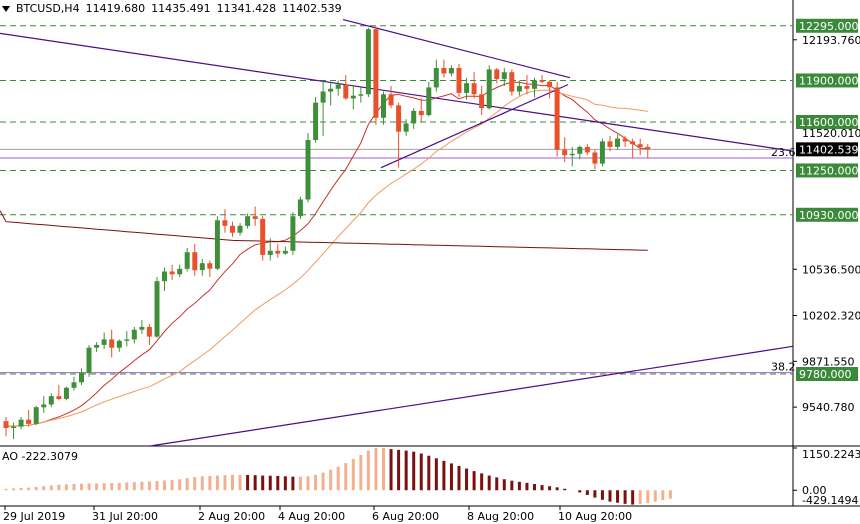 This screenshot has height=524, width=860. Describe the element at coordinates (831, 40) in the screenshot. I see `y-tick-label: 12193.760` at that location.